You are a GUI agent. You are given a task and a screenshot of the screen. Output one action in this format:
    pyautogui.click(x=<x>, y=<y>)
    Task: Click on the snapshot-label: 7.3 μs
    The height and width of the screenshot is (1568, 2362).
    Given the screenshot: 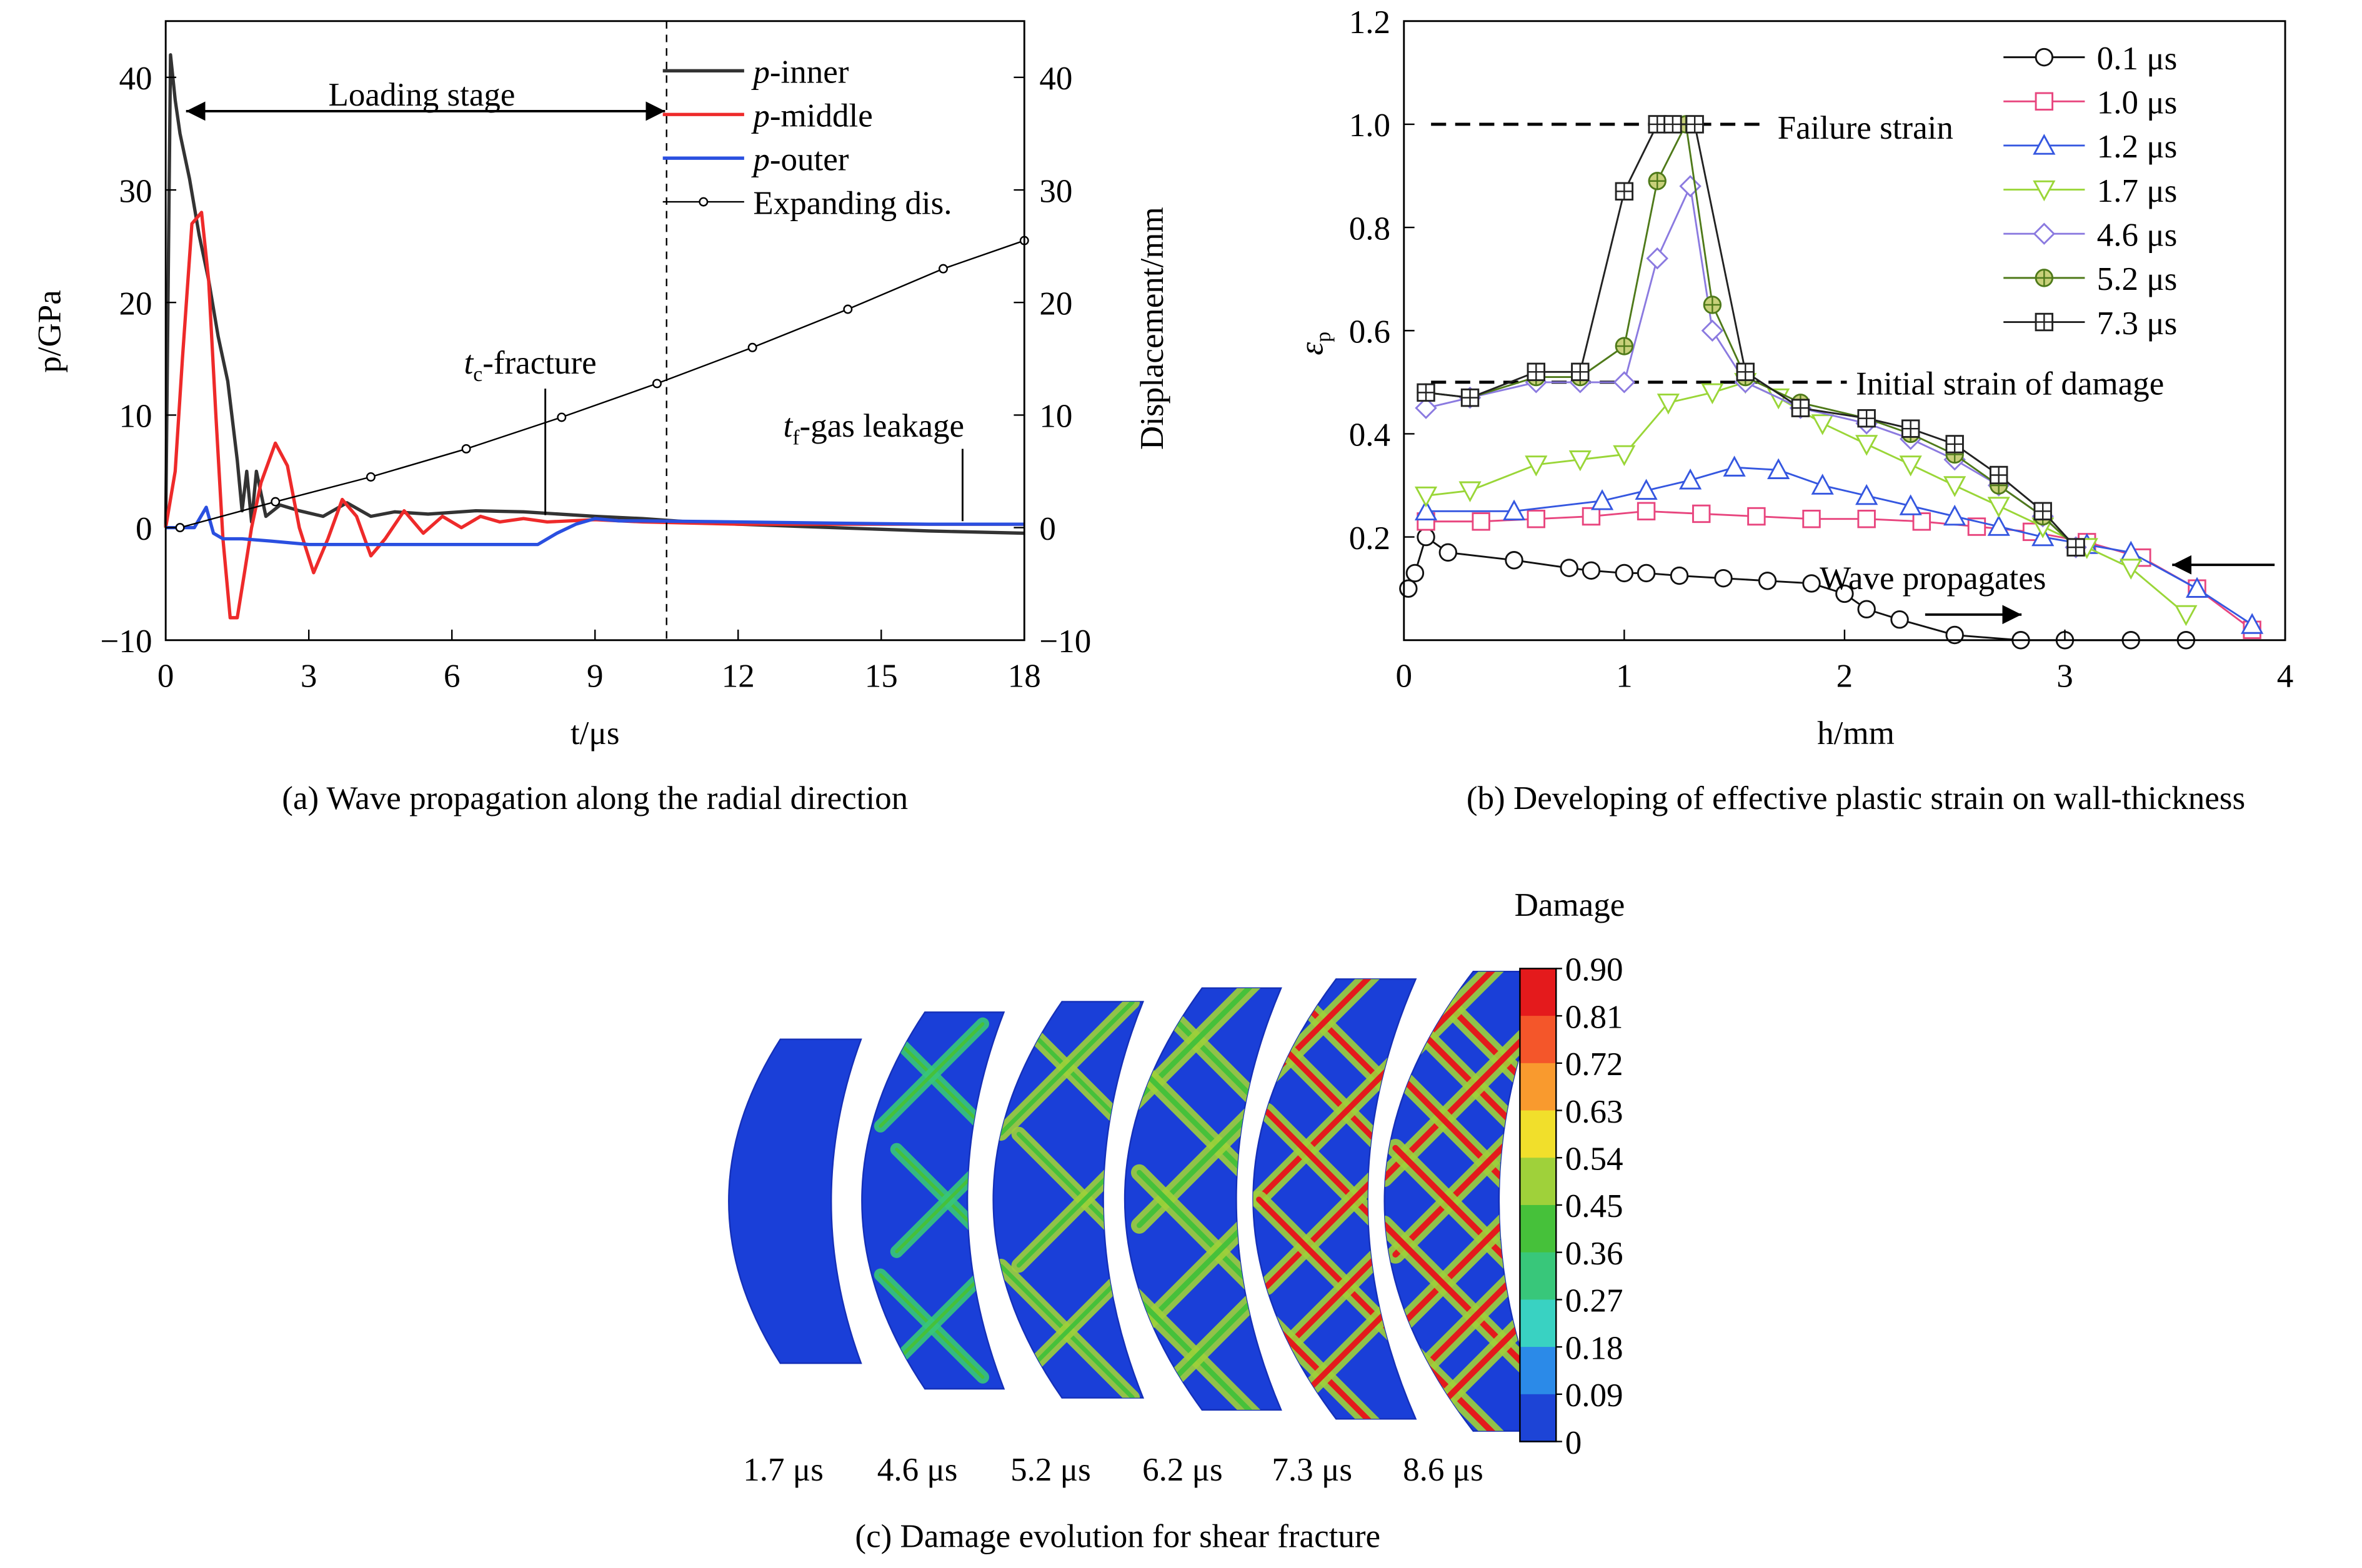 What is the action you would take?
    pyautogui.click(x=1312, y=1470)
    